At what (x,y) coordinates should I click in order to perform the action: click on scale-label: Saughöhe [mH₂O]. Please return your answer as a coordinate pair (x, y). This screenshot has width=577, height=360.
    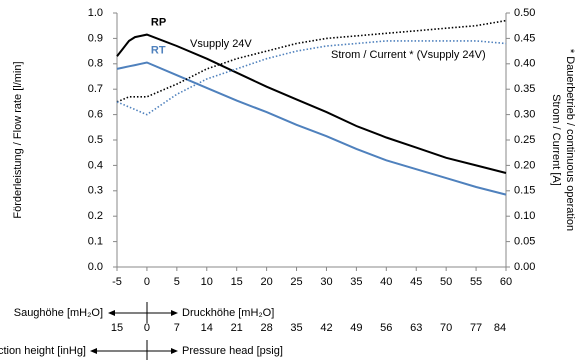
    Looking at the image, I should click on (58, 313).